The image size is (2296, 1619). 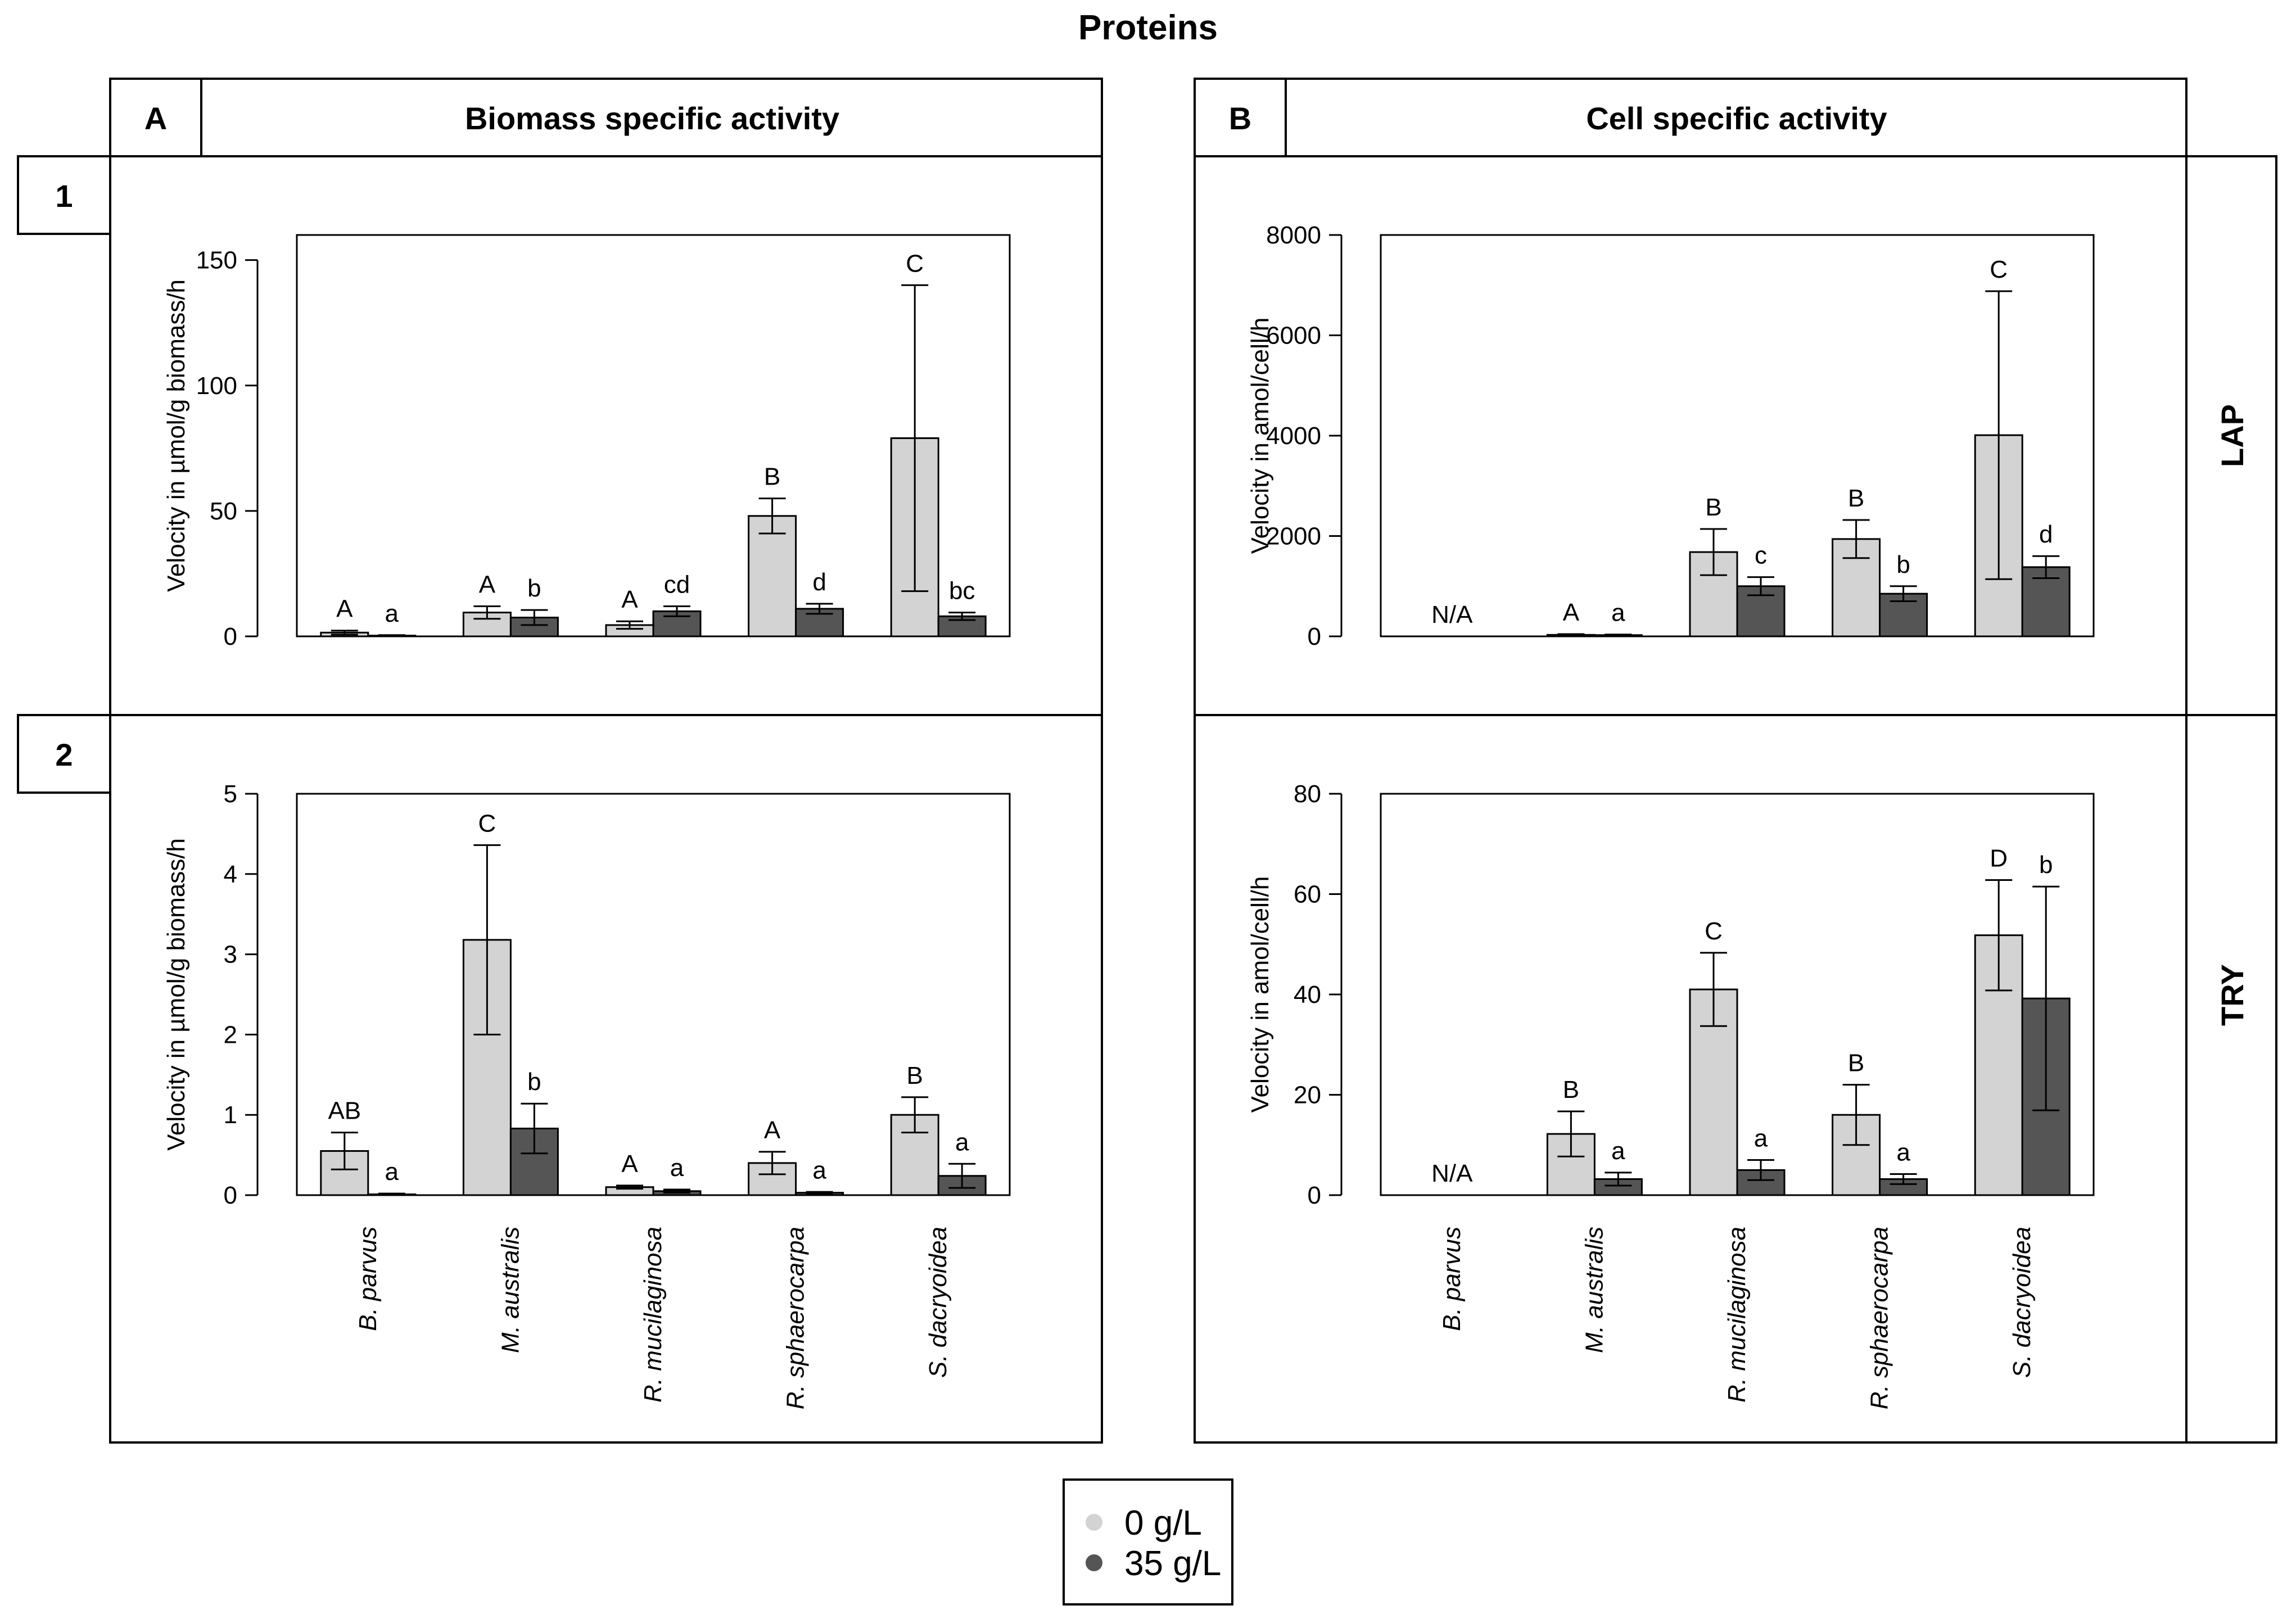 I want to click on y-tick-label: 150, so click(x=216, y=260).